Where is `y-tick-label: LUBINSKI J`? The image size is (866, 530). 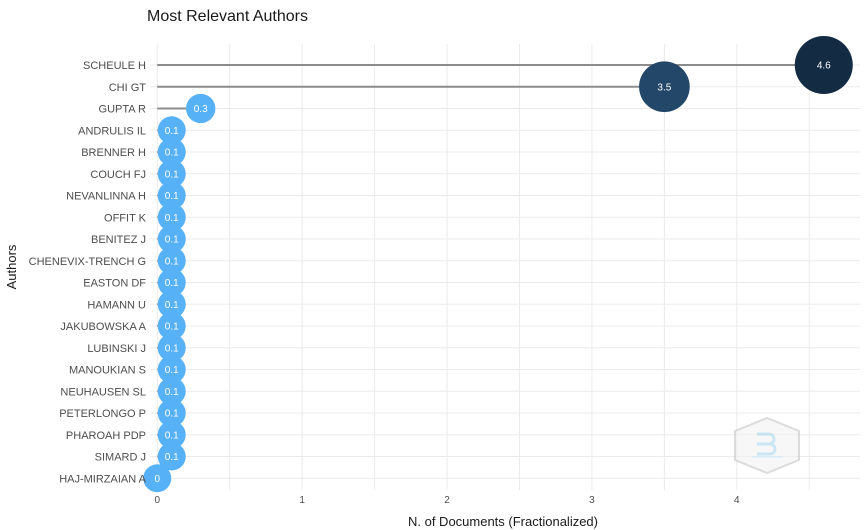
y-tick-label: LUBINSKI J is located at coordinates (116, 349).